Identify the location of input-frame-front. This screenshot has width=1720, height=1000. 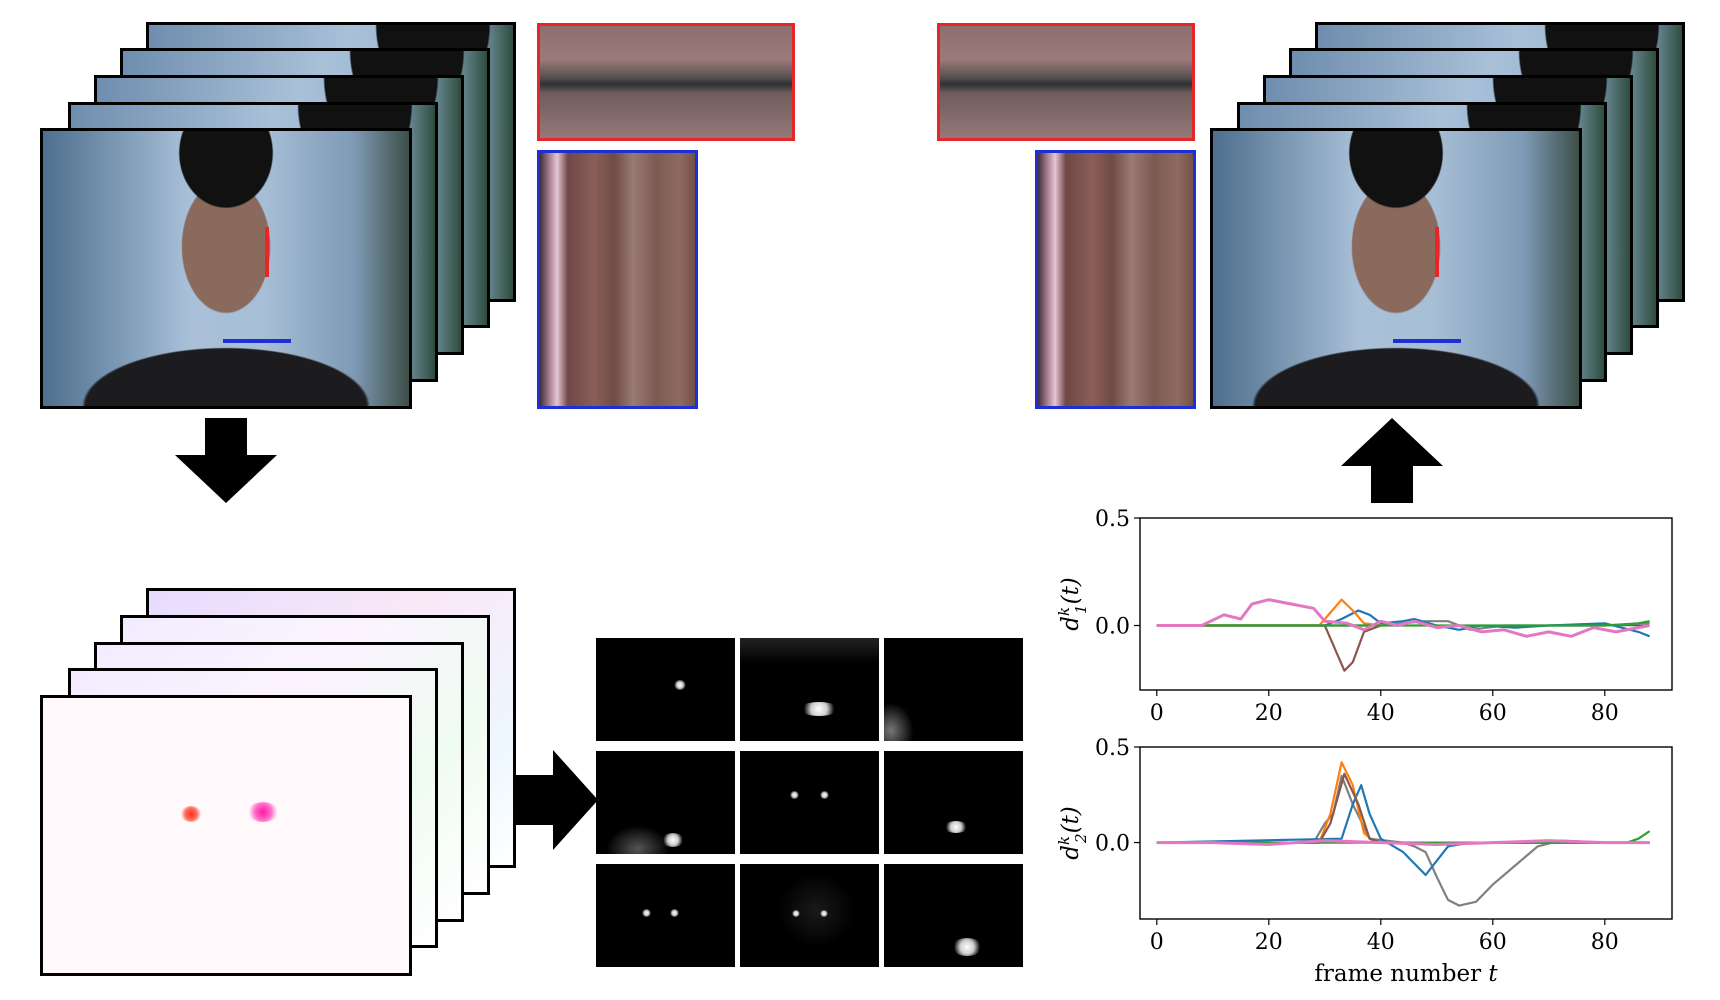
(226, 268).